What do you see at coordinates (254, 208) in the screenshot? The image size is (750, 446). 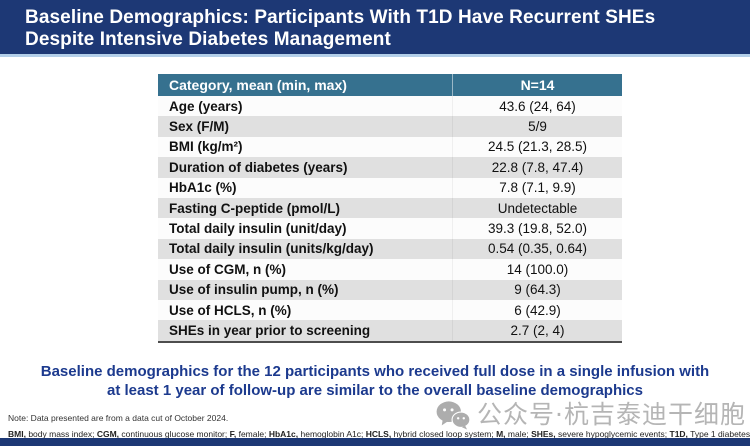 I see `row-label: Fasting C-peptide (pmol/L)` at bounding box center [254, 208].